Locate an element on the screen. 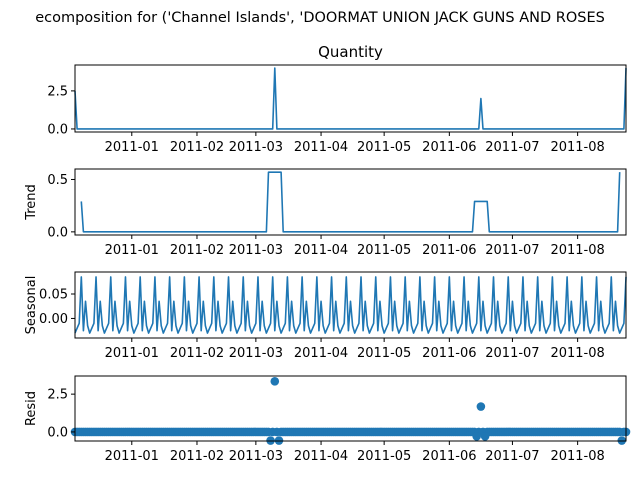 The image size is (640, 480). y-axis-label: Seasonal is located at coordinates (31, 305).